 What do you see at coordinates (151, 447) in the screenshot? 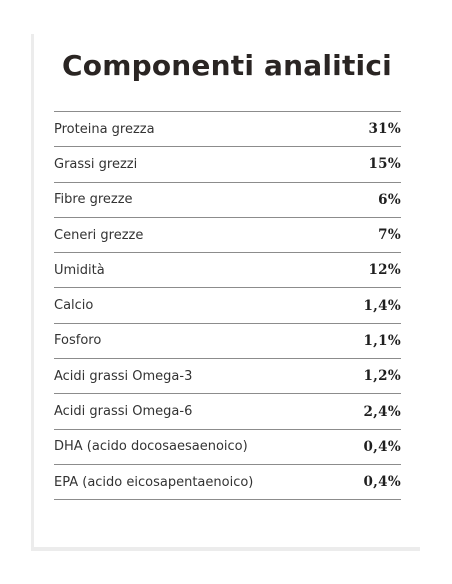
I see `component-label: DHA (acido docosaesaenoico)` at bounding box center [151, 447].